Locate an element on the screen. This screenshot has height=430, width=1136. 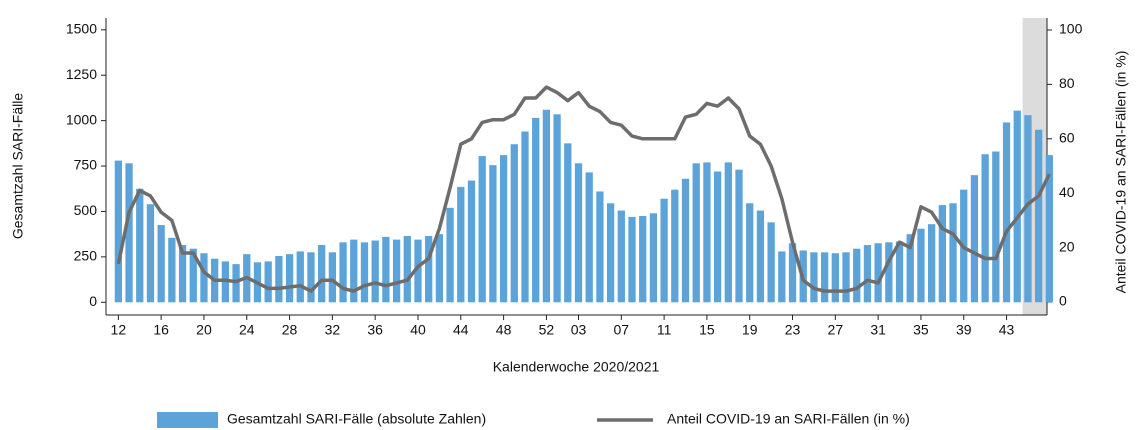
y-axis-label: Gesamtzahl SARI-Fälle is located at coordinates (18, 166).